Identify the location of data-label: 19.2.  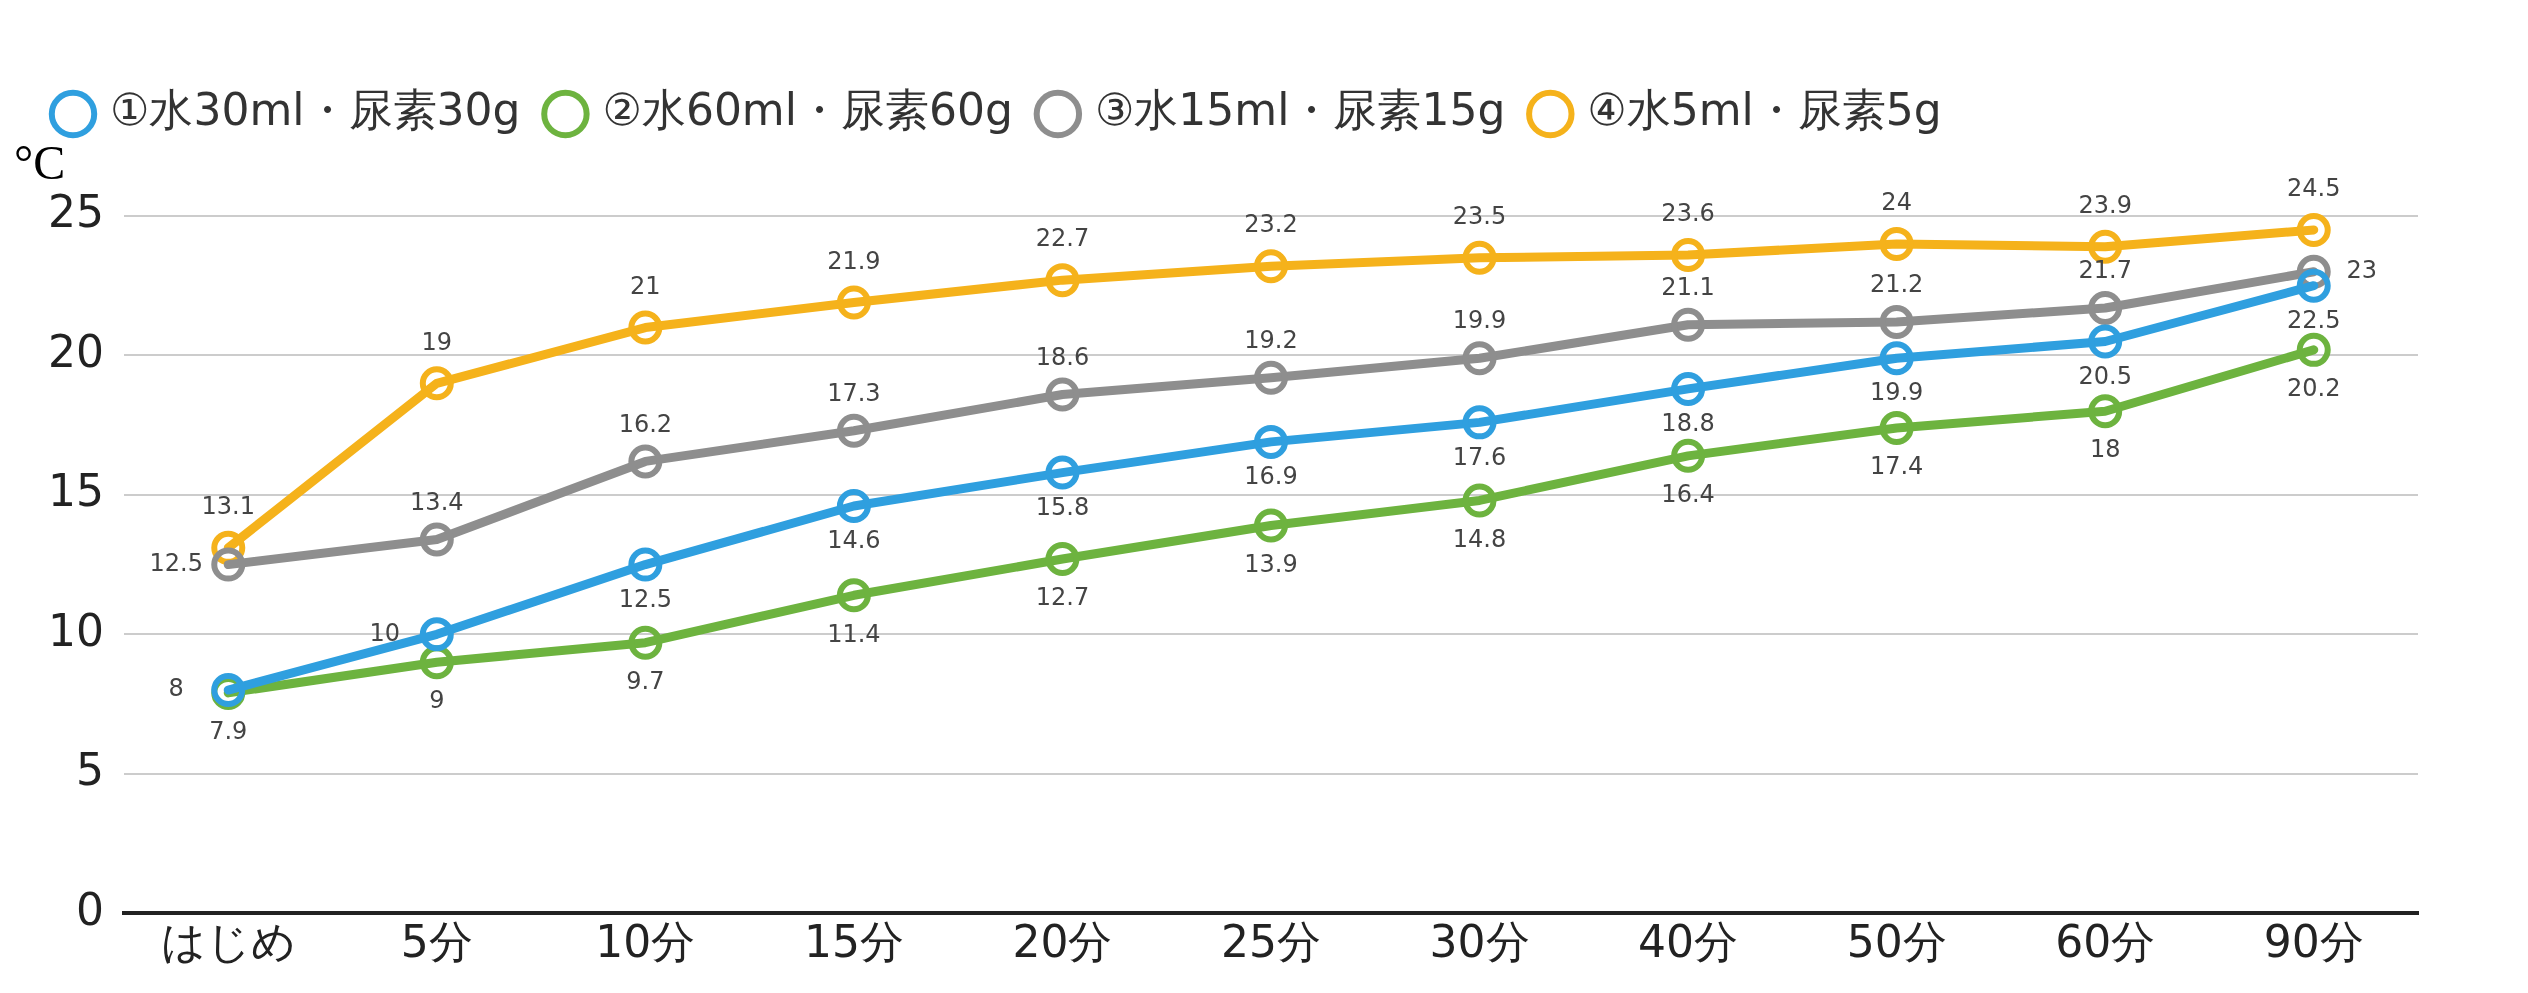
(1271, 339).